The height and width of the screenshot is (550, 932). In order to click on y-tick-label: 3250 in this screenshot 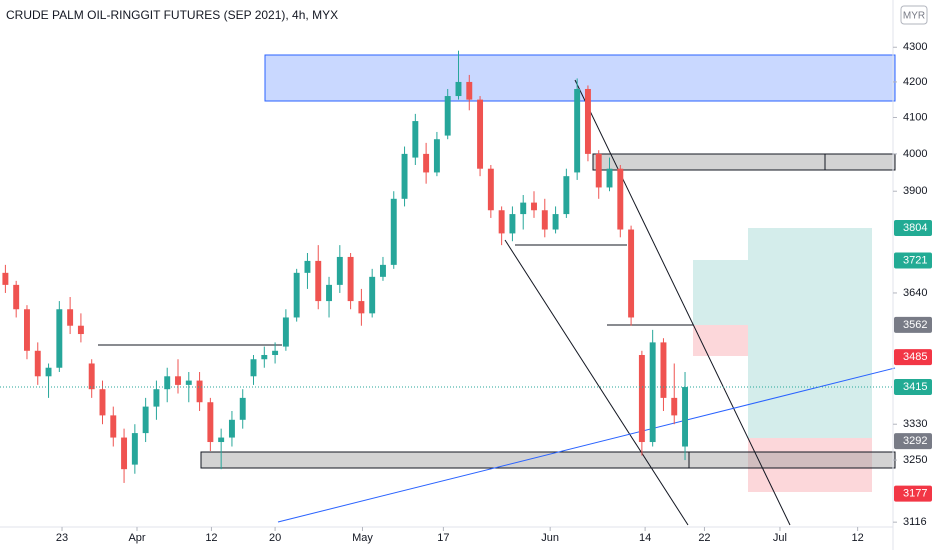, I will do `click(915, 460)`.